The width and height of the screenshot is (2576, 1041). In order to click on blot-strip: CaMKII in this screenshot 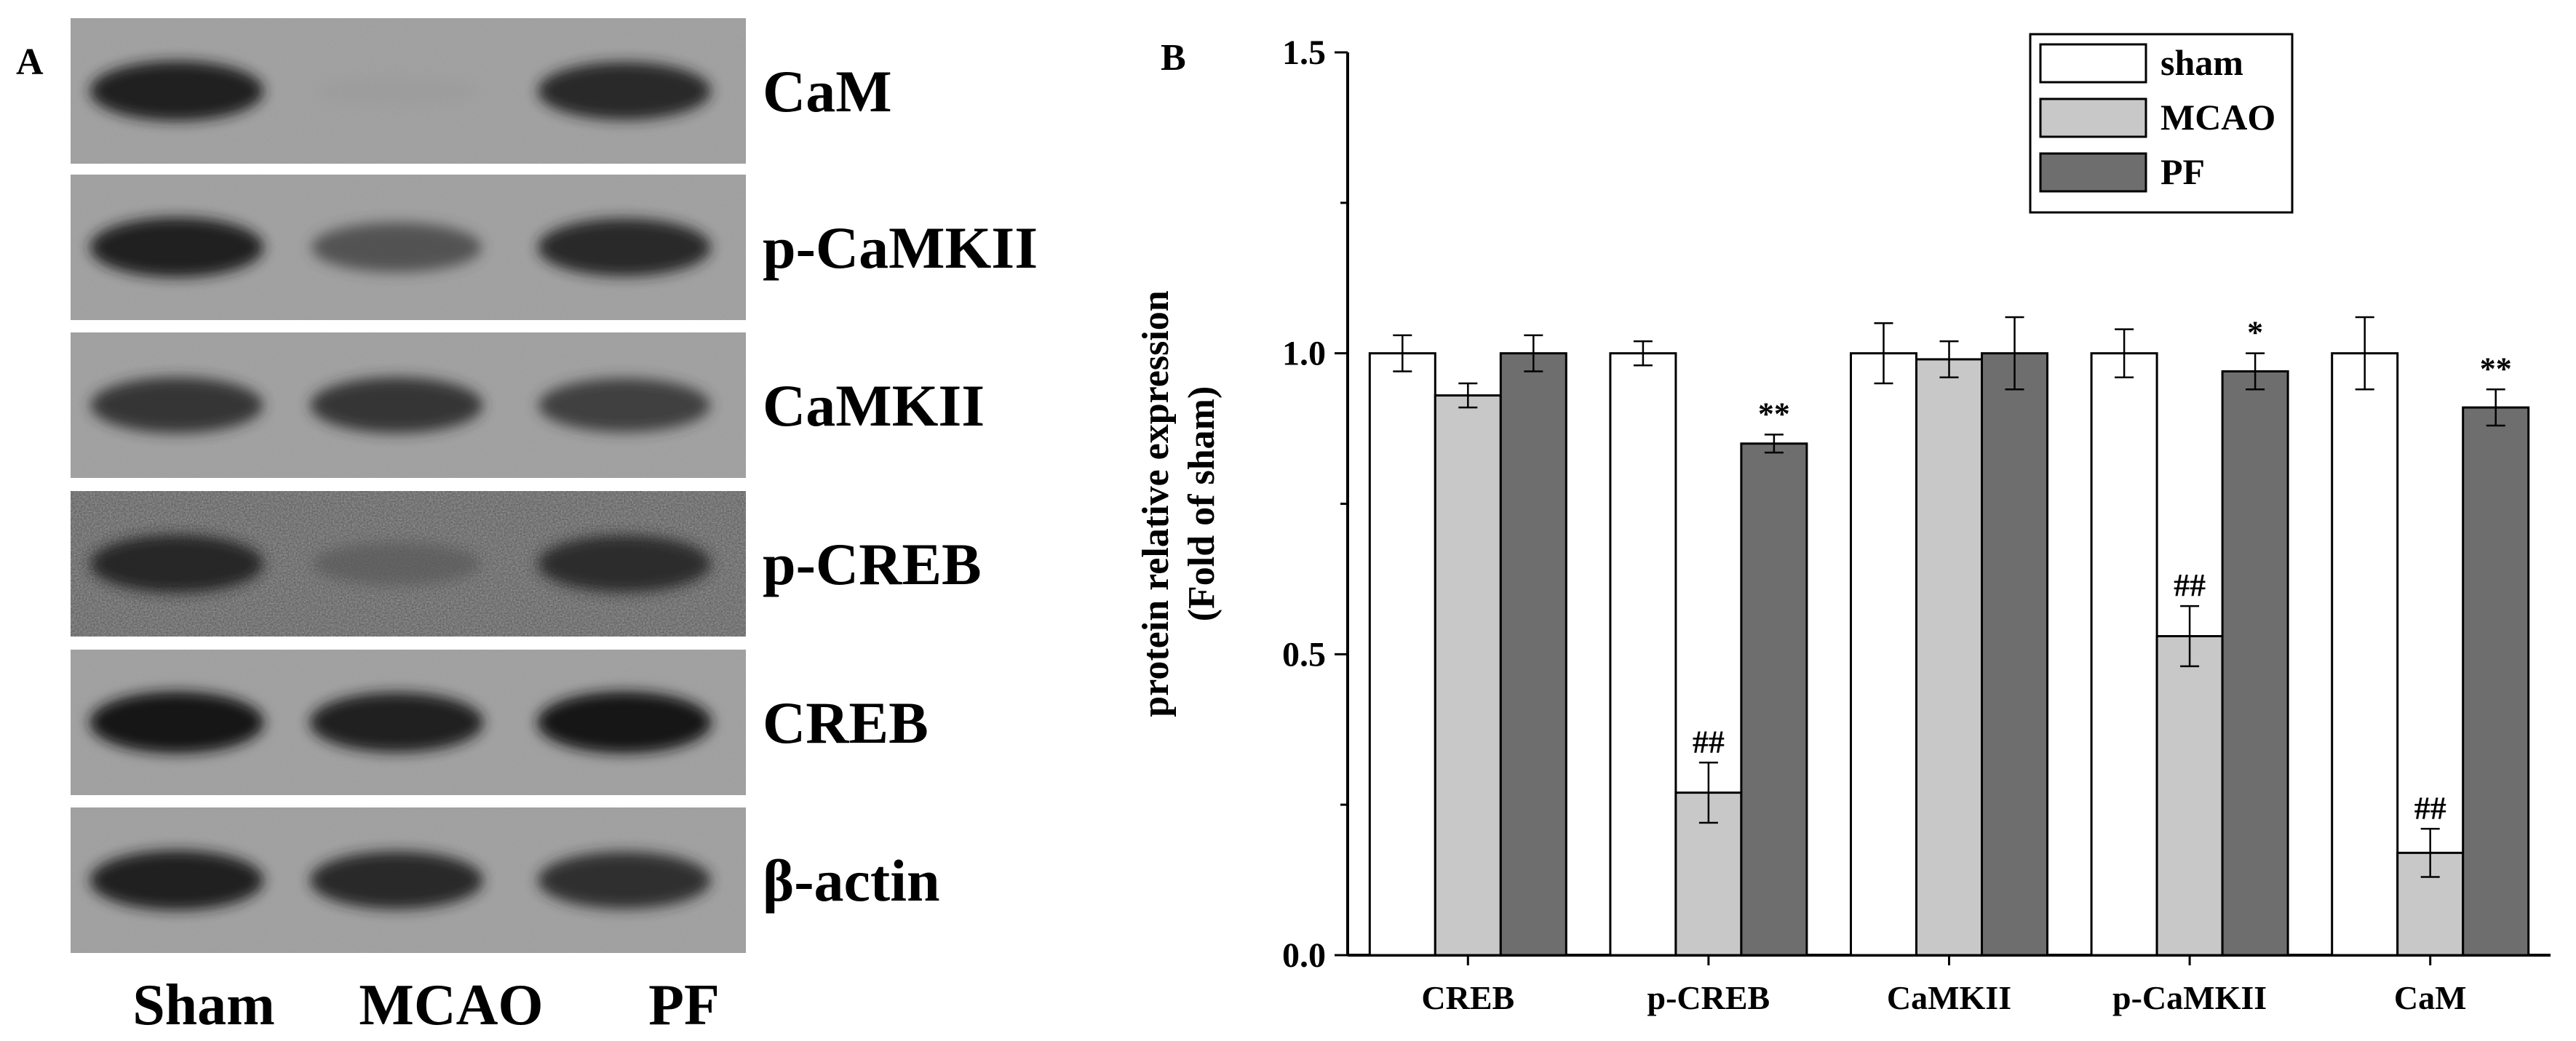, I will do `click(528, 405)`.